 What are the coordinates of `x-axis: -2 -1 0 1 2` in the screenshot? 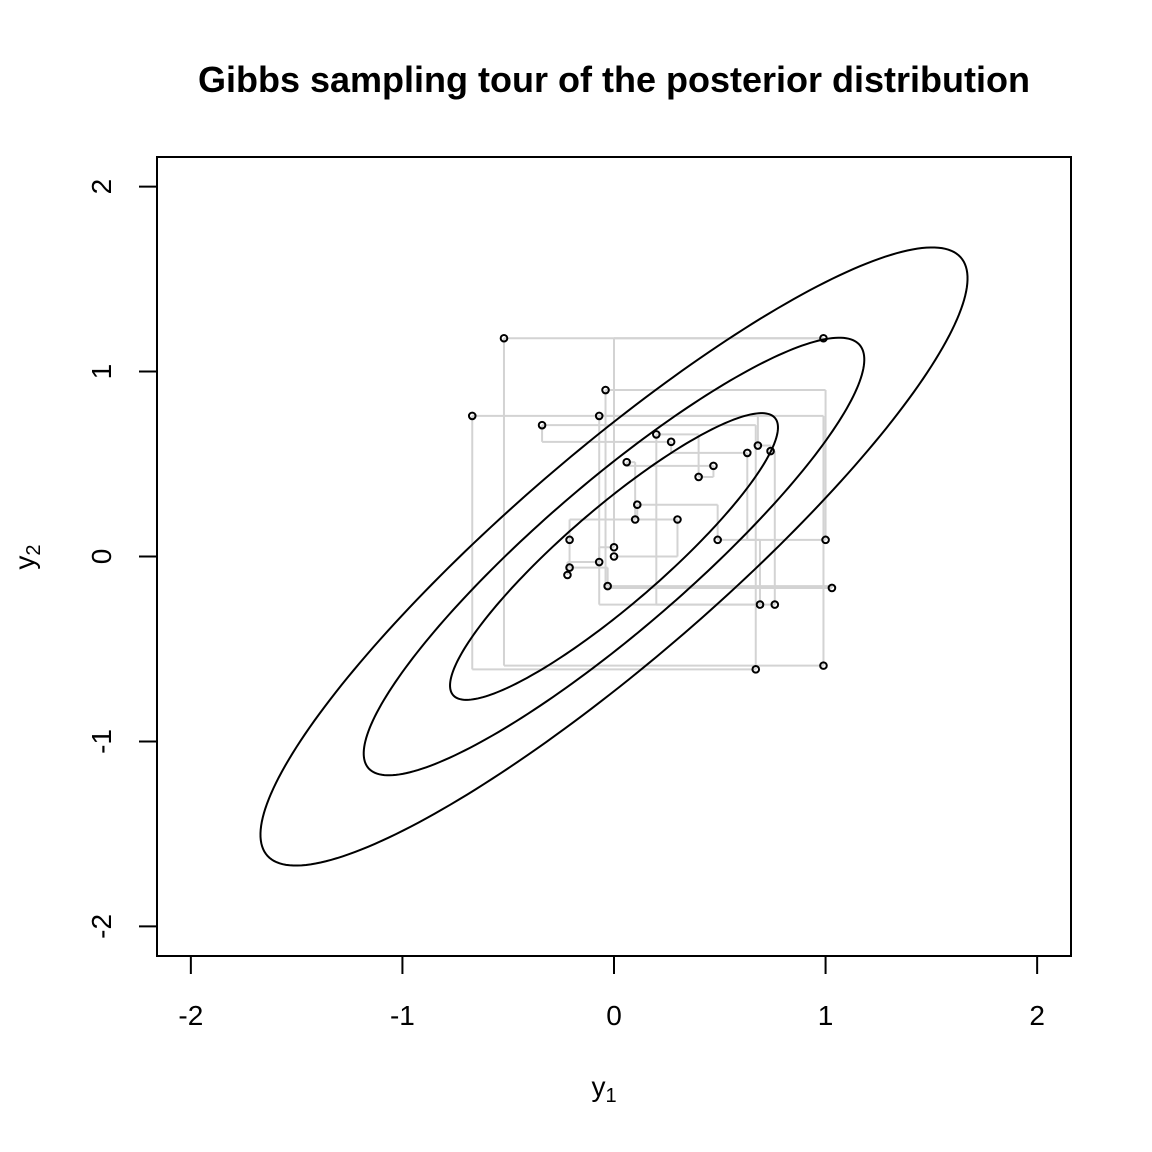 It's located at (611, 993).